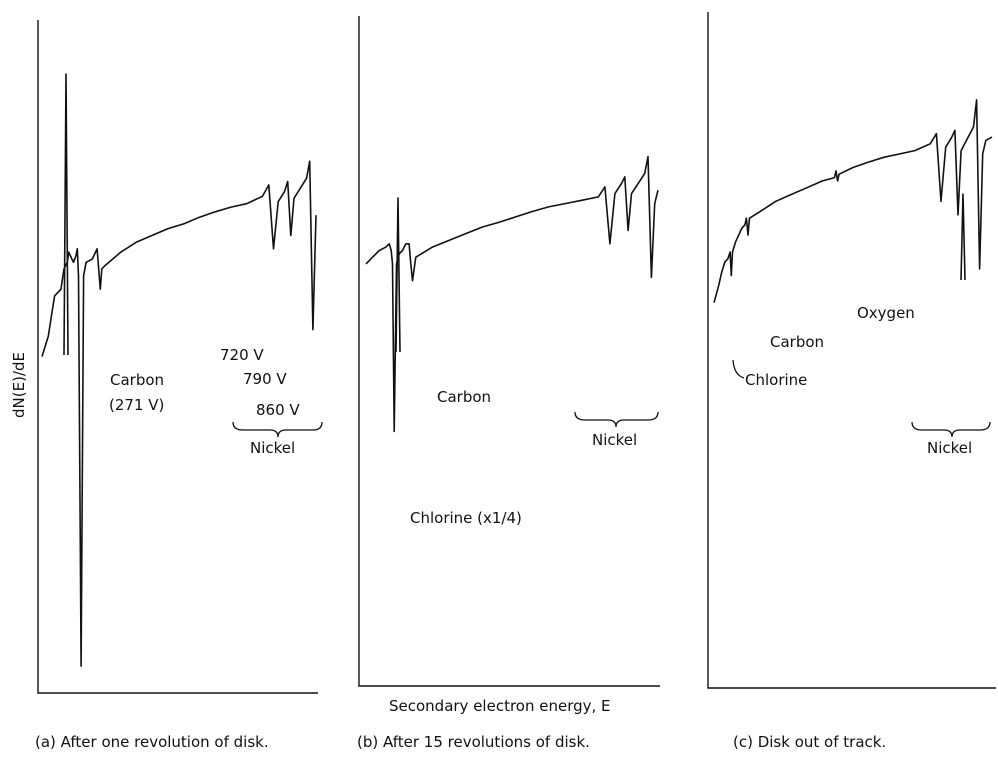 The width and height of the screenshot is (998, 771). What do you see at coordinates (398, 275) in the screenshot?
I see `panel-b-chlorine-spike` at bounding box center [398, 275].